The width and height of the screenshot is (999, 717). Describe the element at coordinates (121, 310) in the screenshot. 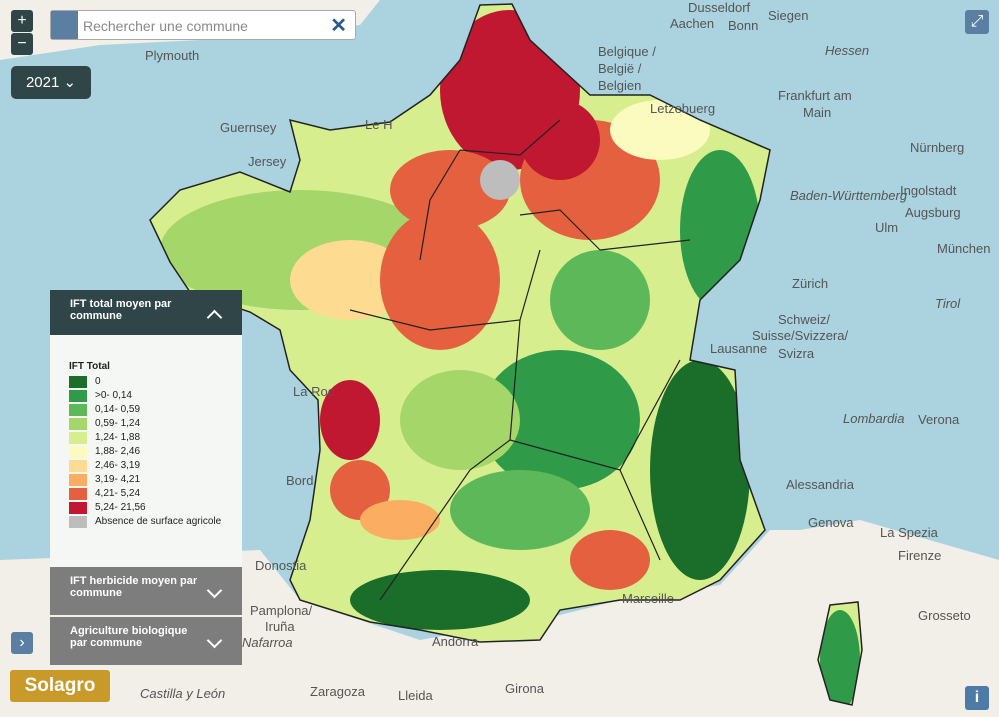

I see `panel-title: IFT total moyen par commune` at that location.